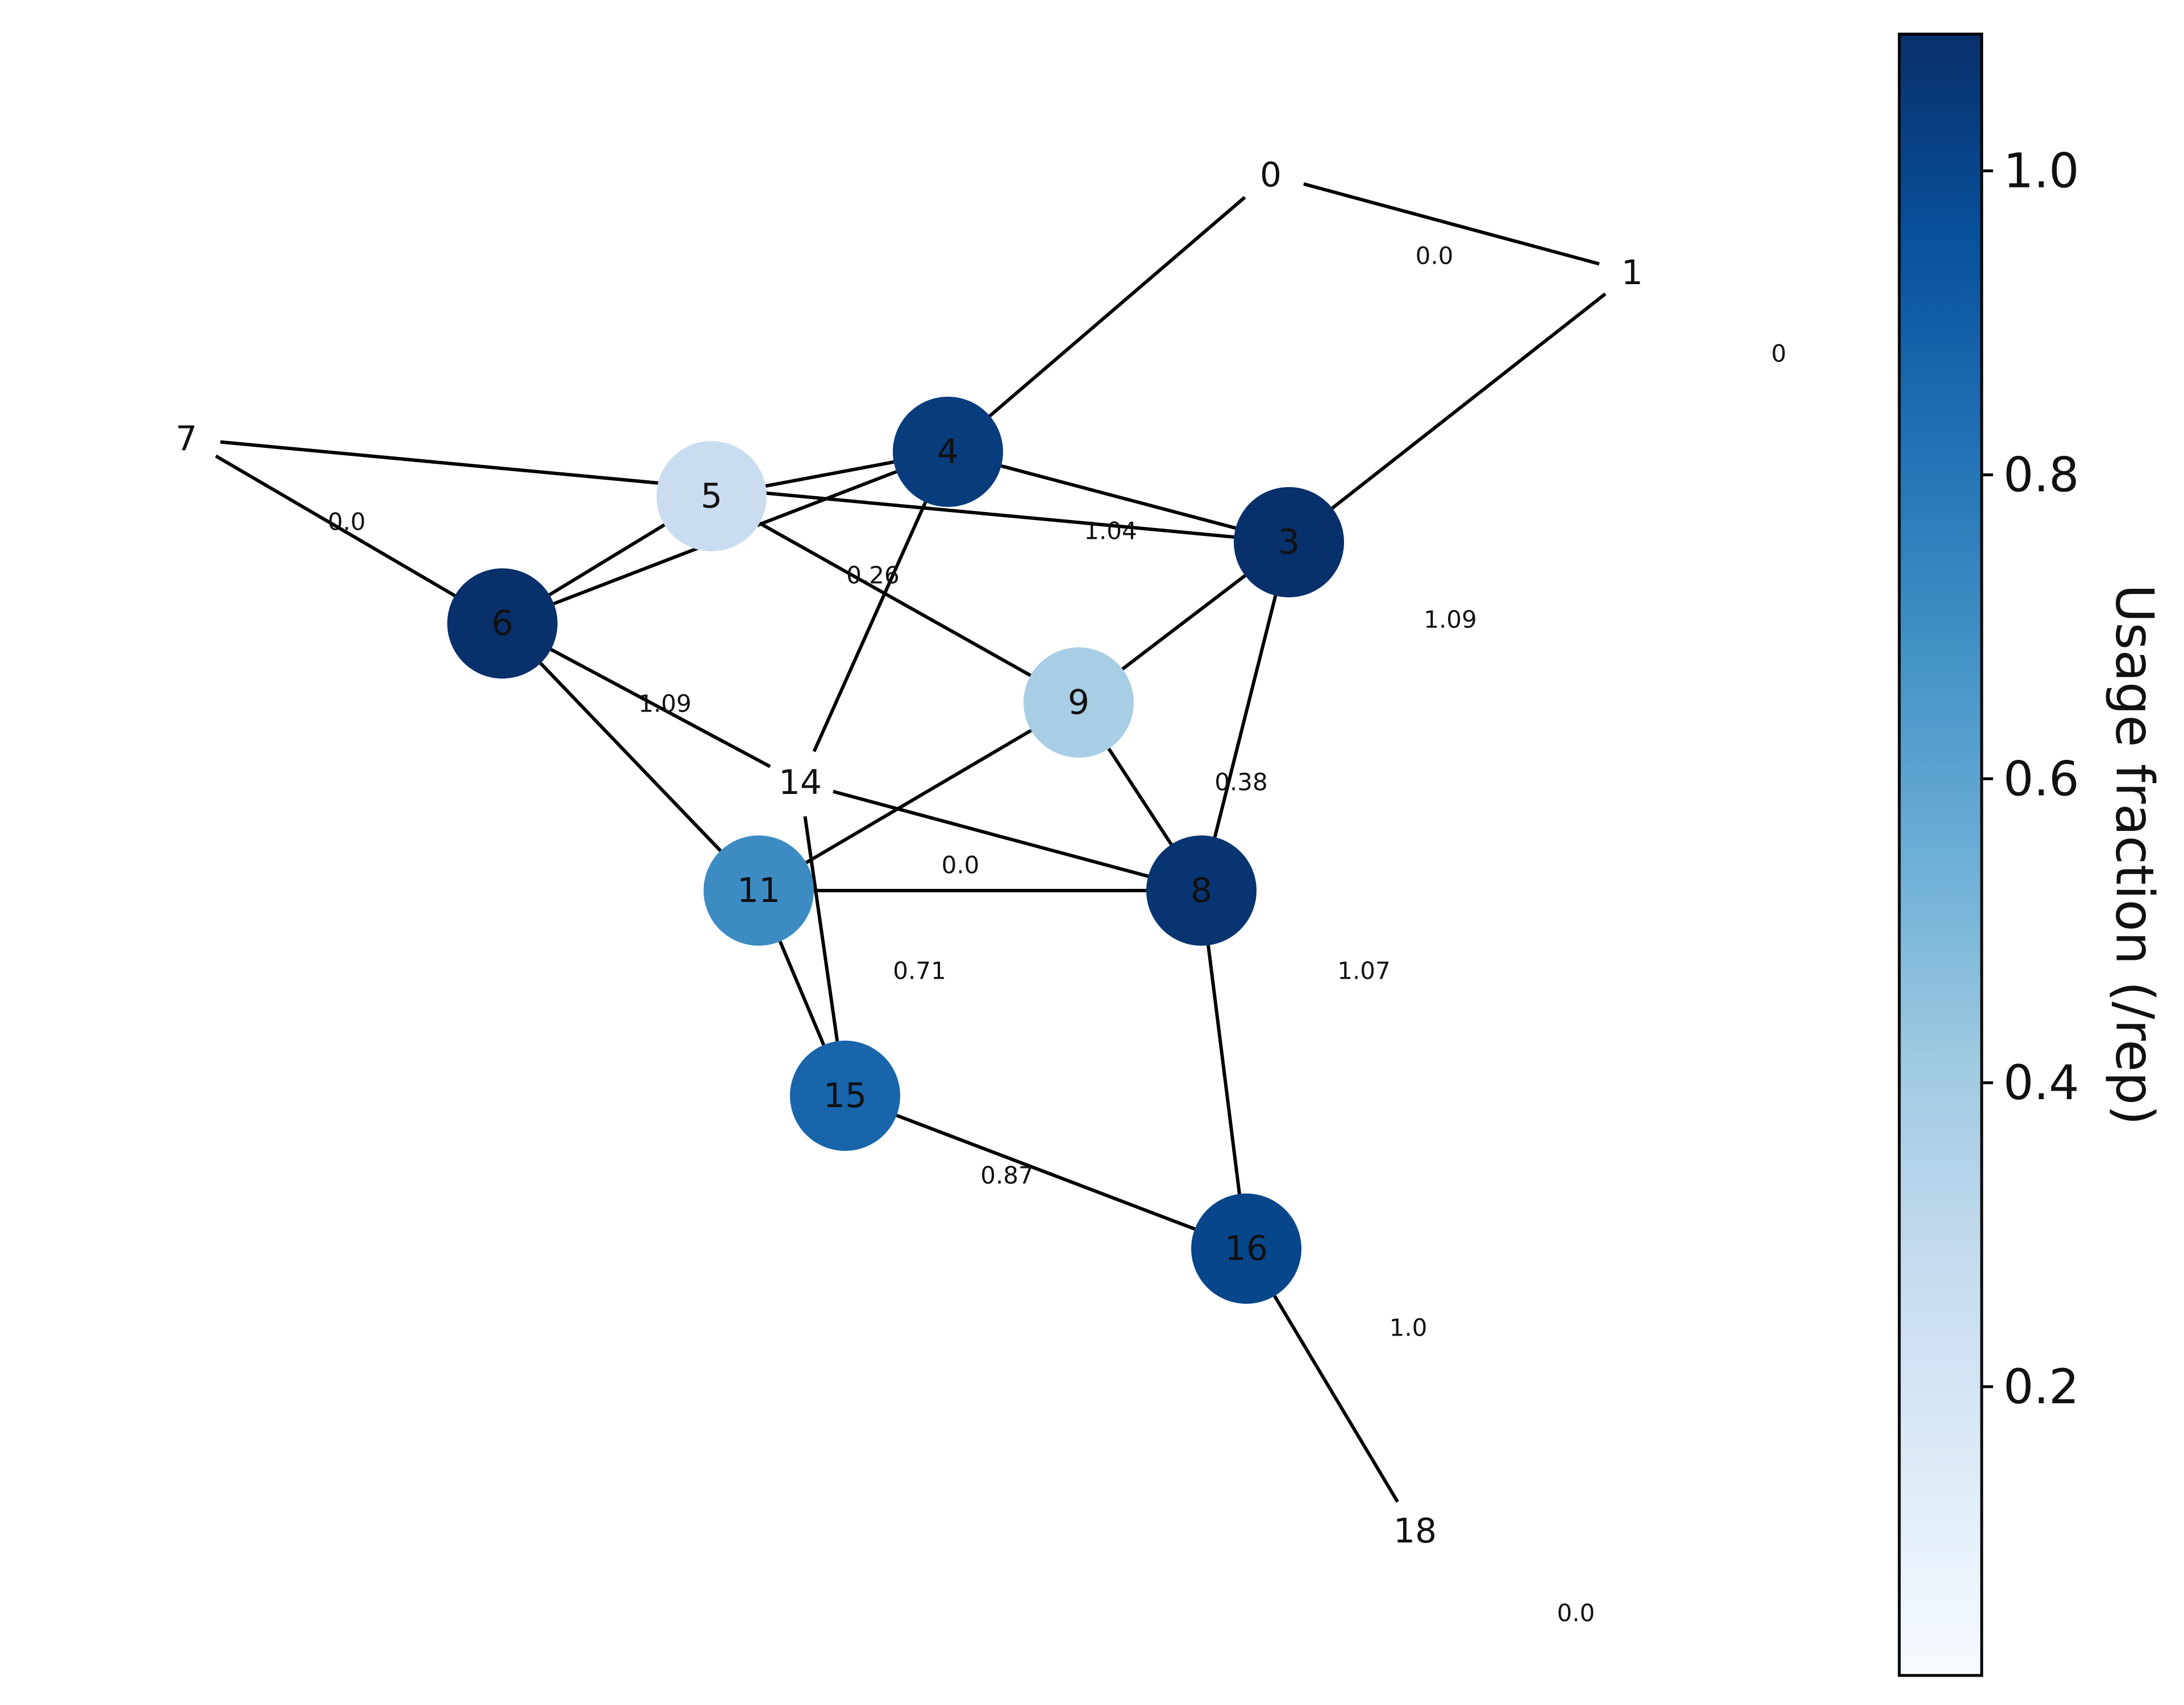 This screenshot has height=1705, width=2184. What do you see at coordinates (1007, 1176) in the screenshot?
I see `value-label: 0.87` at bounding box center [1007, 1176].